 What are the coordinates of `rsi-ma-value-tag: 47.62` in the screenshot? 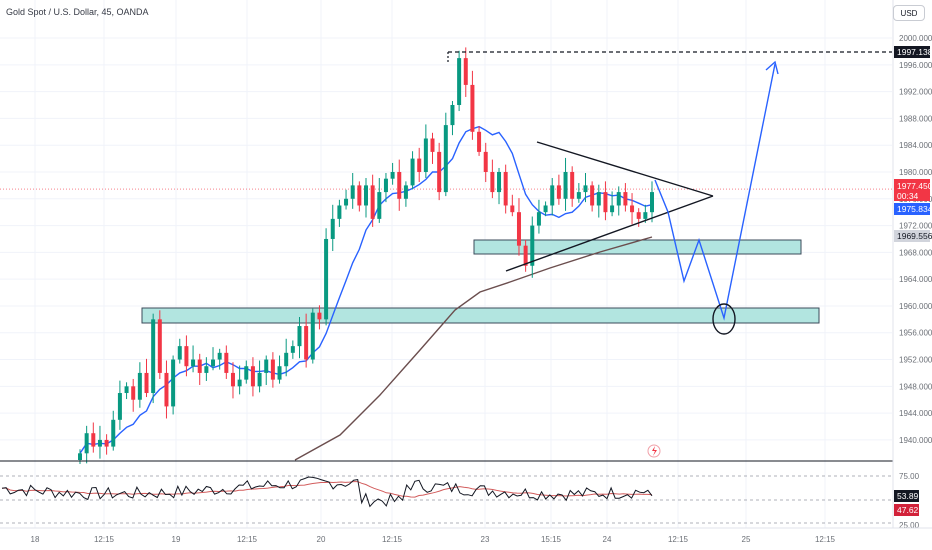 It's located at (906, 510).